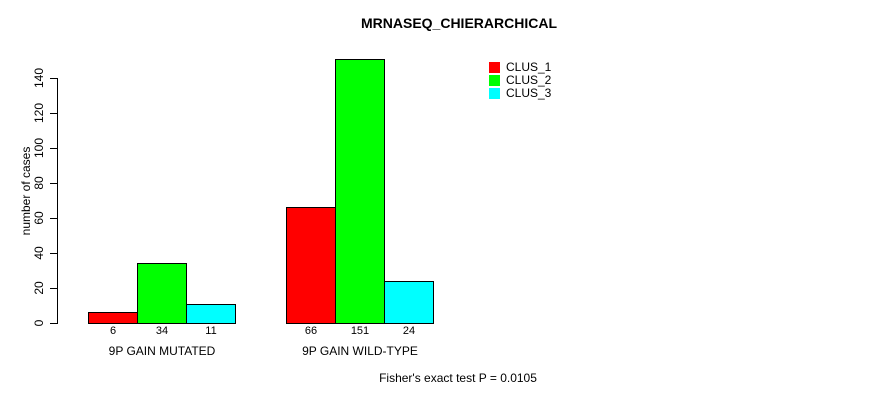 The image size is (890, 400). Describe the element at coordinates (39, 78) in the screenshot. I see `y-axis-tick-label: 140` at that location.